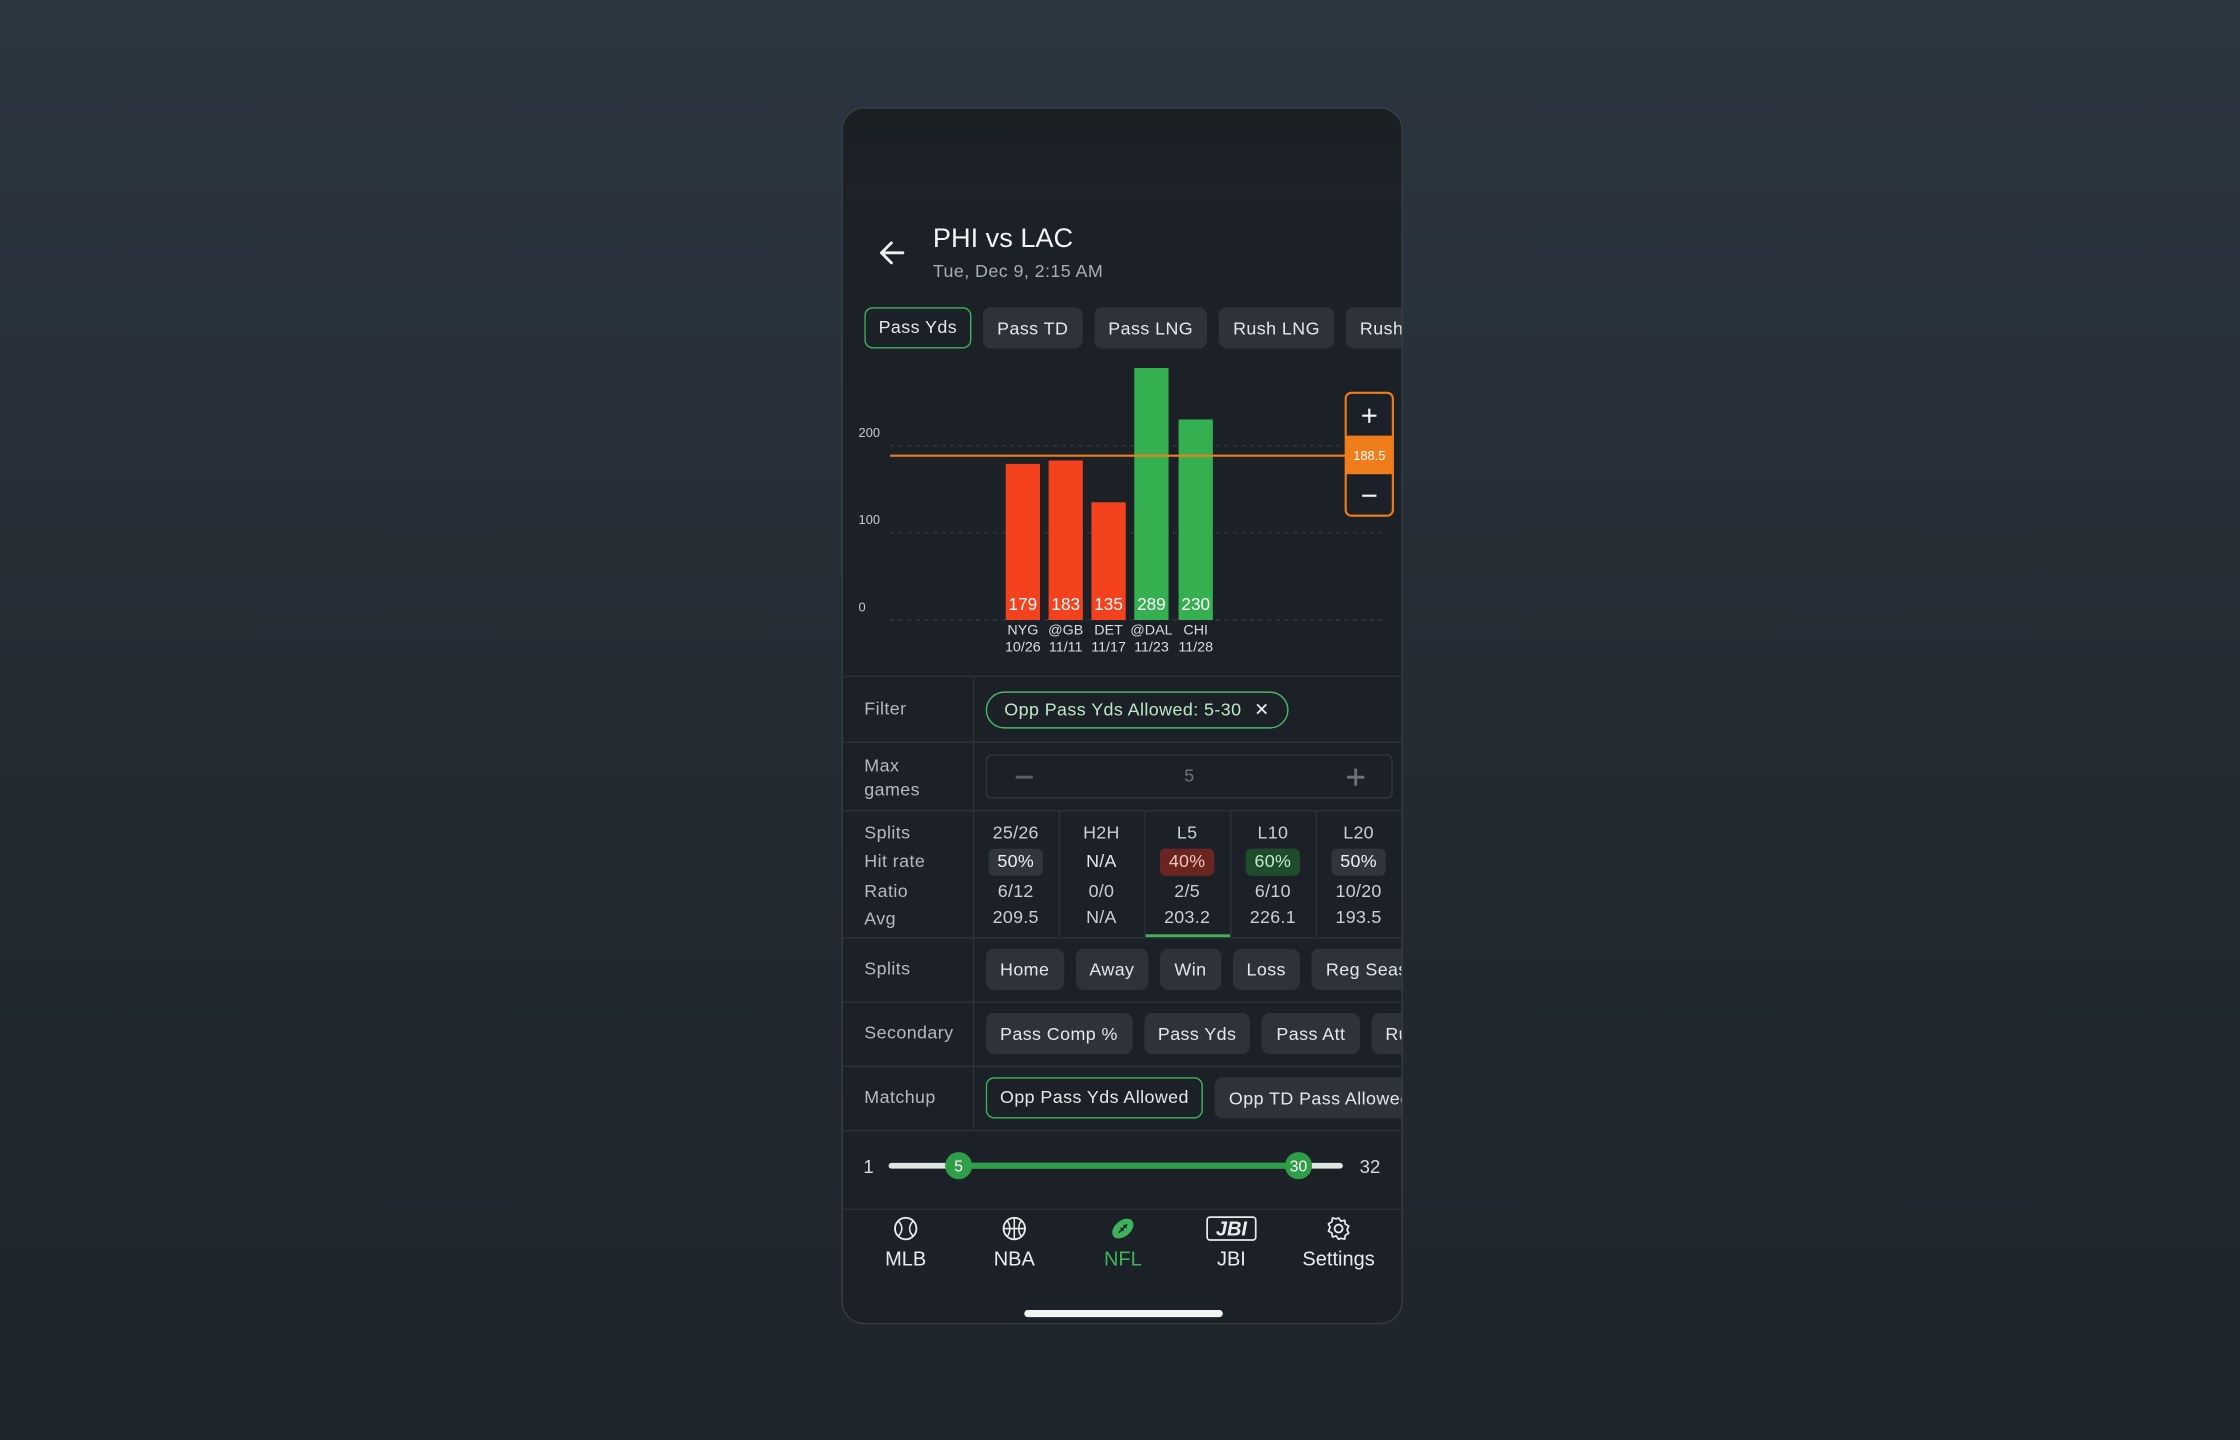 This screenshot has height=1440, width=2240. I want to click on chip: Loss, so click(1266, 969).